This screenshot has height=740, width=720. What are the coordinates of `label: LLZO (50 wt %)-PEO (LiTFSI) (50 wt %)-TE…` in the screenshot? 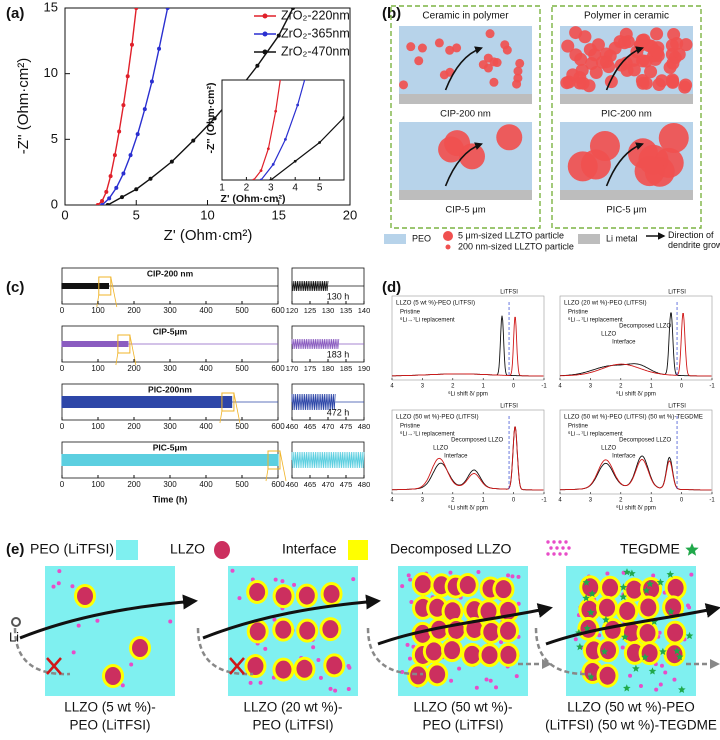 It's located at (633, 417).